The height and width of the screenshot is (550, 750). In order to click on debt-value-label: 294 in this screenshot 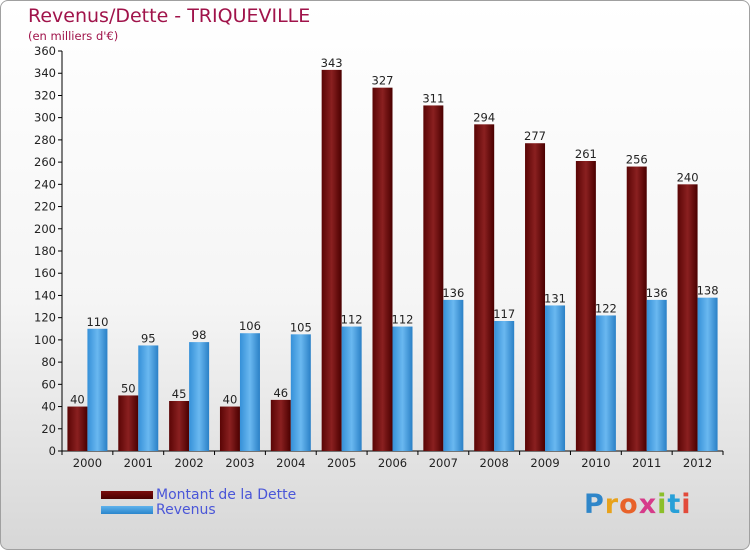, I will do `click(484, 117)`.